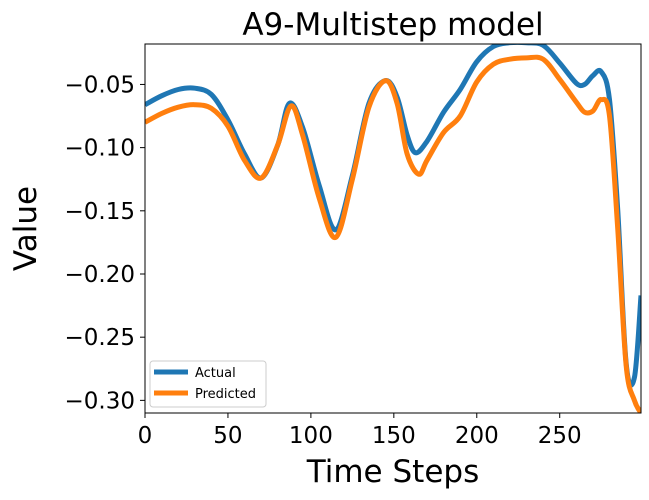 Image resolution: width=649 pixels, height=500 pixels. Describe the element at coordinates (100, 275) in the screenshot. I see `y-tick-label: −0.20` at that location.